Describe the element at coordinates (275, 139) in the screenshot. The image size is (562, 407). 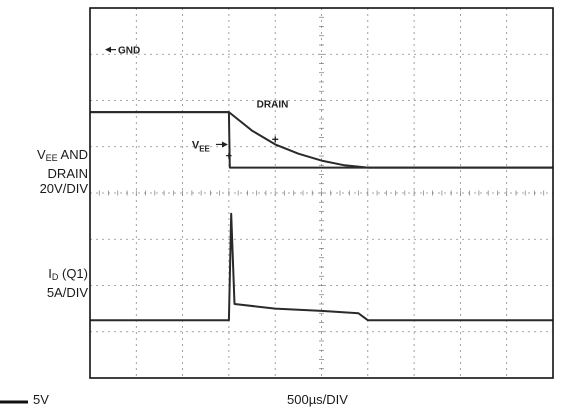
I see `drain-marker-plus: +` at that location.